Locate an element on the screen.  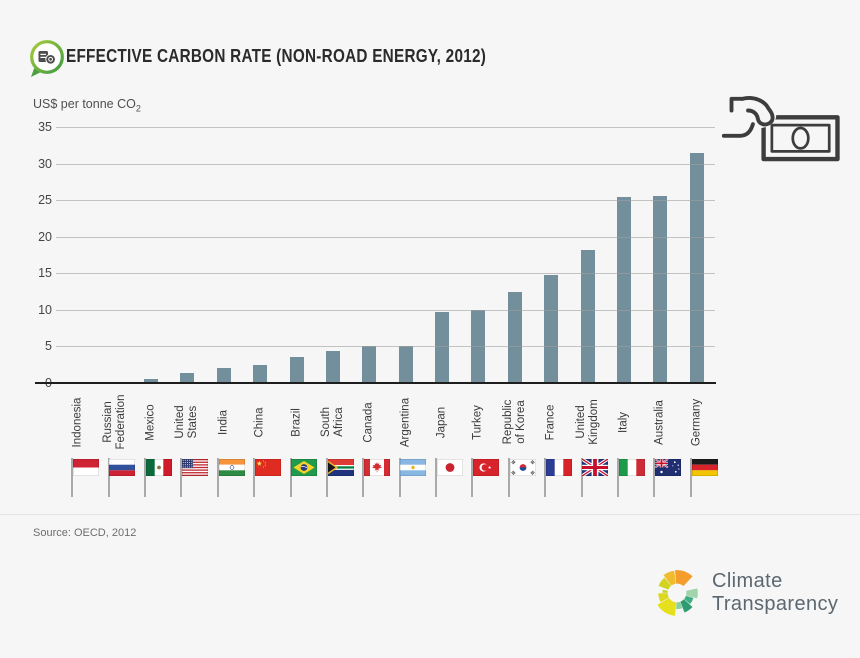
hand-giving-banknote-icon is located at coordinates (781, 129).